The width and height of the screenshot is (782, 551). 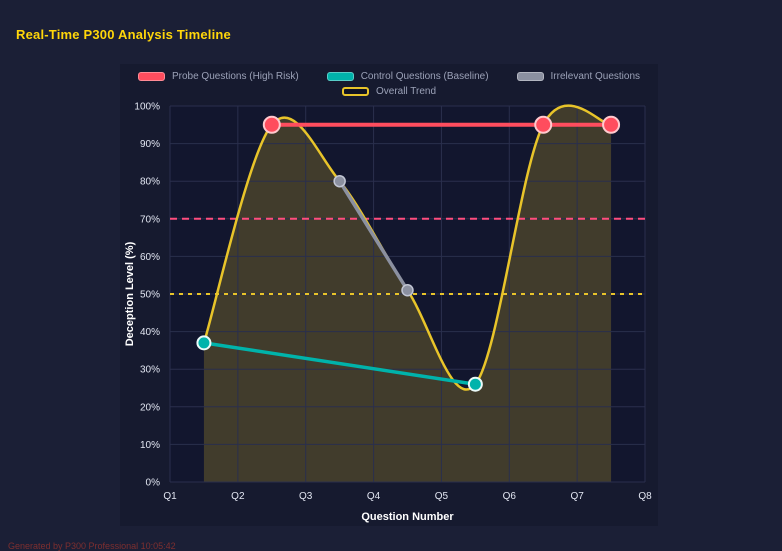 I want to click on legend-label-control: Control Questions (Baseline), so click(x=424, y=76).